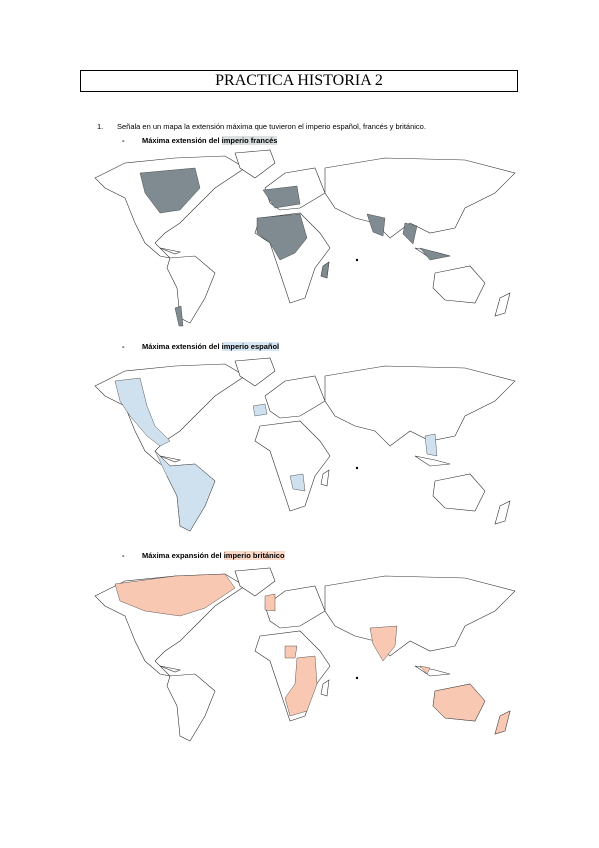  Describe the element at coordinates (305, 654) in the screenshot. I see `world-map-british` at that location.